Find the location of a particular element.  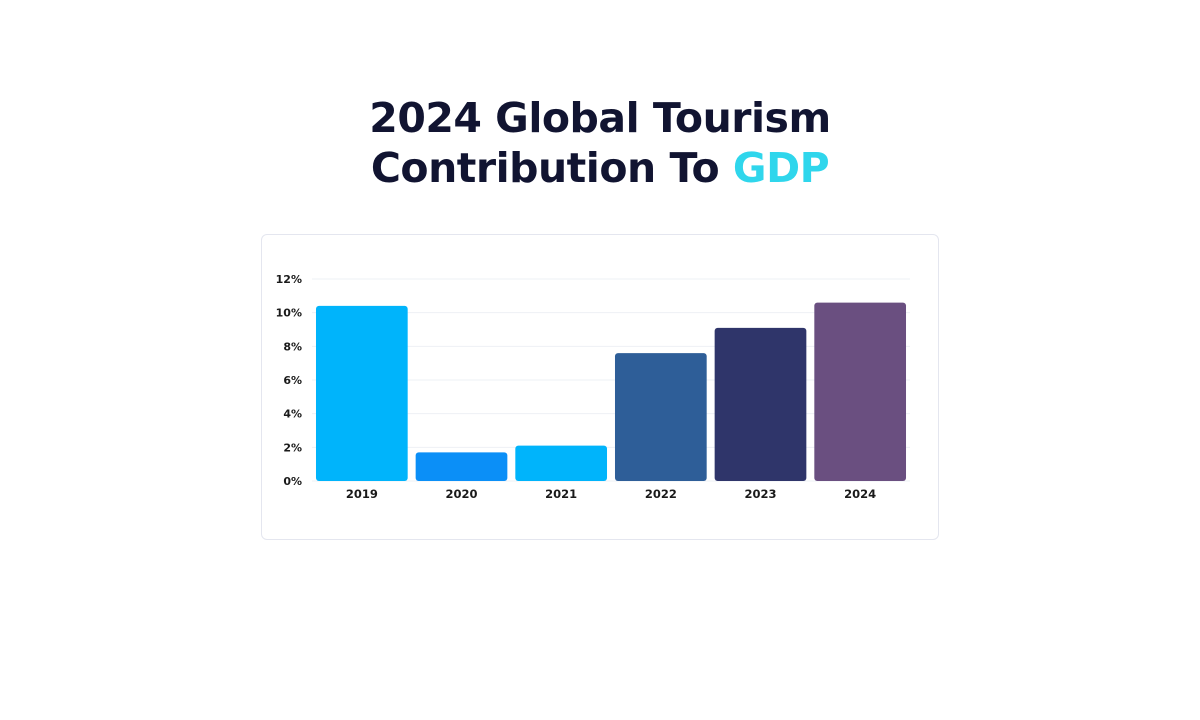

y-tick-label: 12% is located at coordinates (289, 279).